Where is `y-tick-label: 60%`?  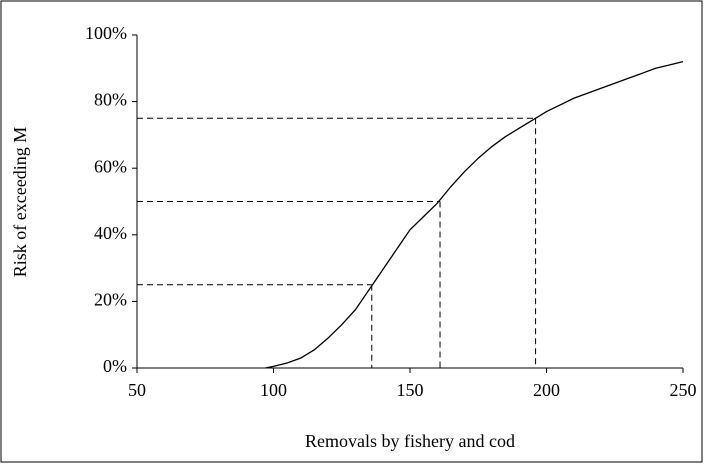
y-tick-label: 60% is located at coordinates (110, 166).